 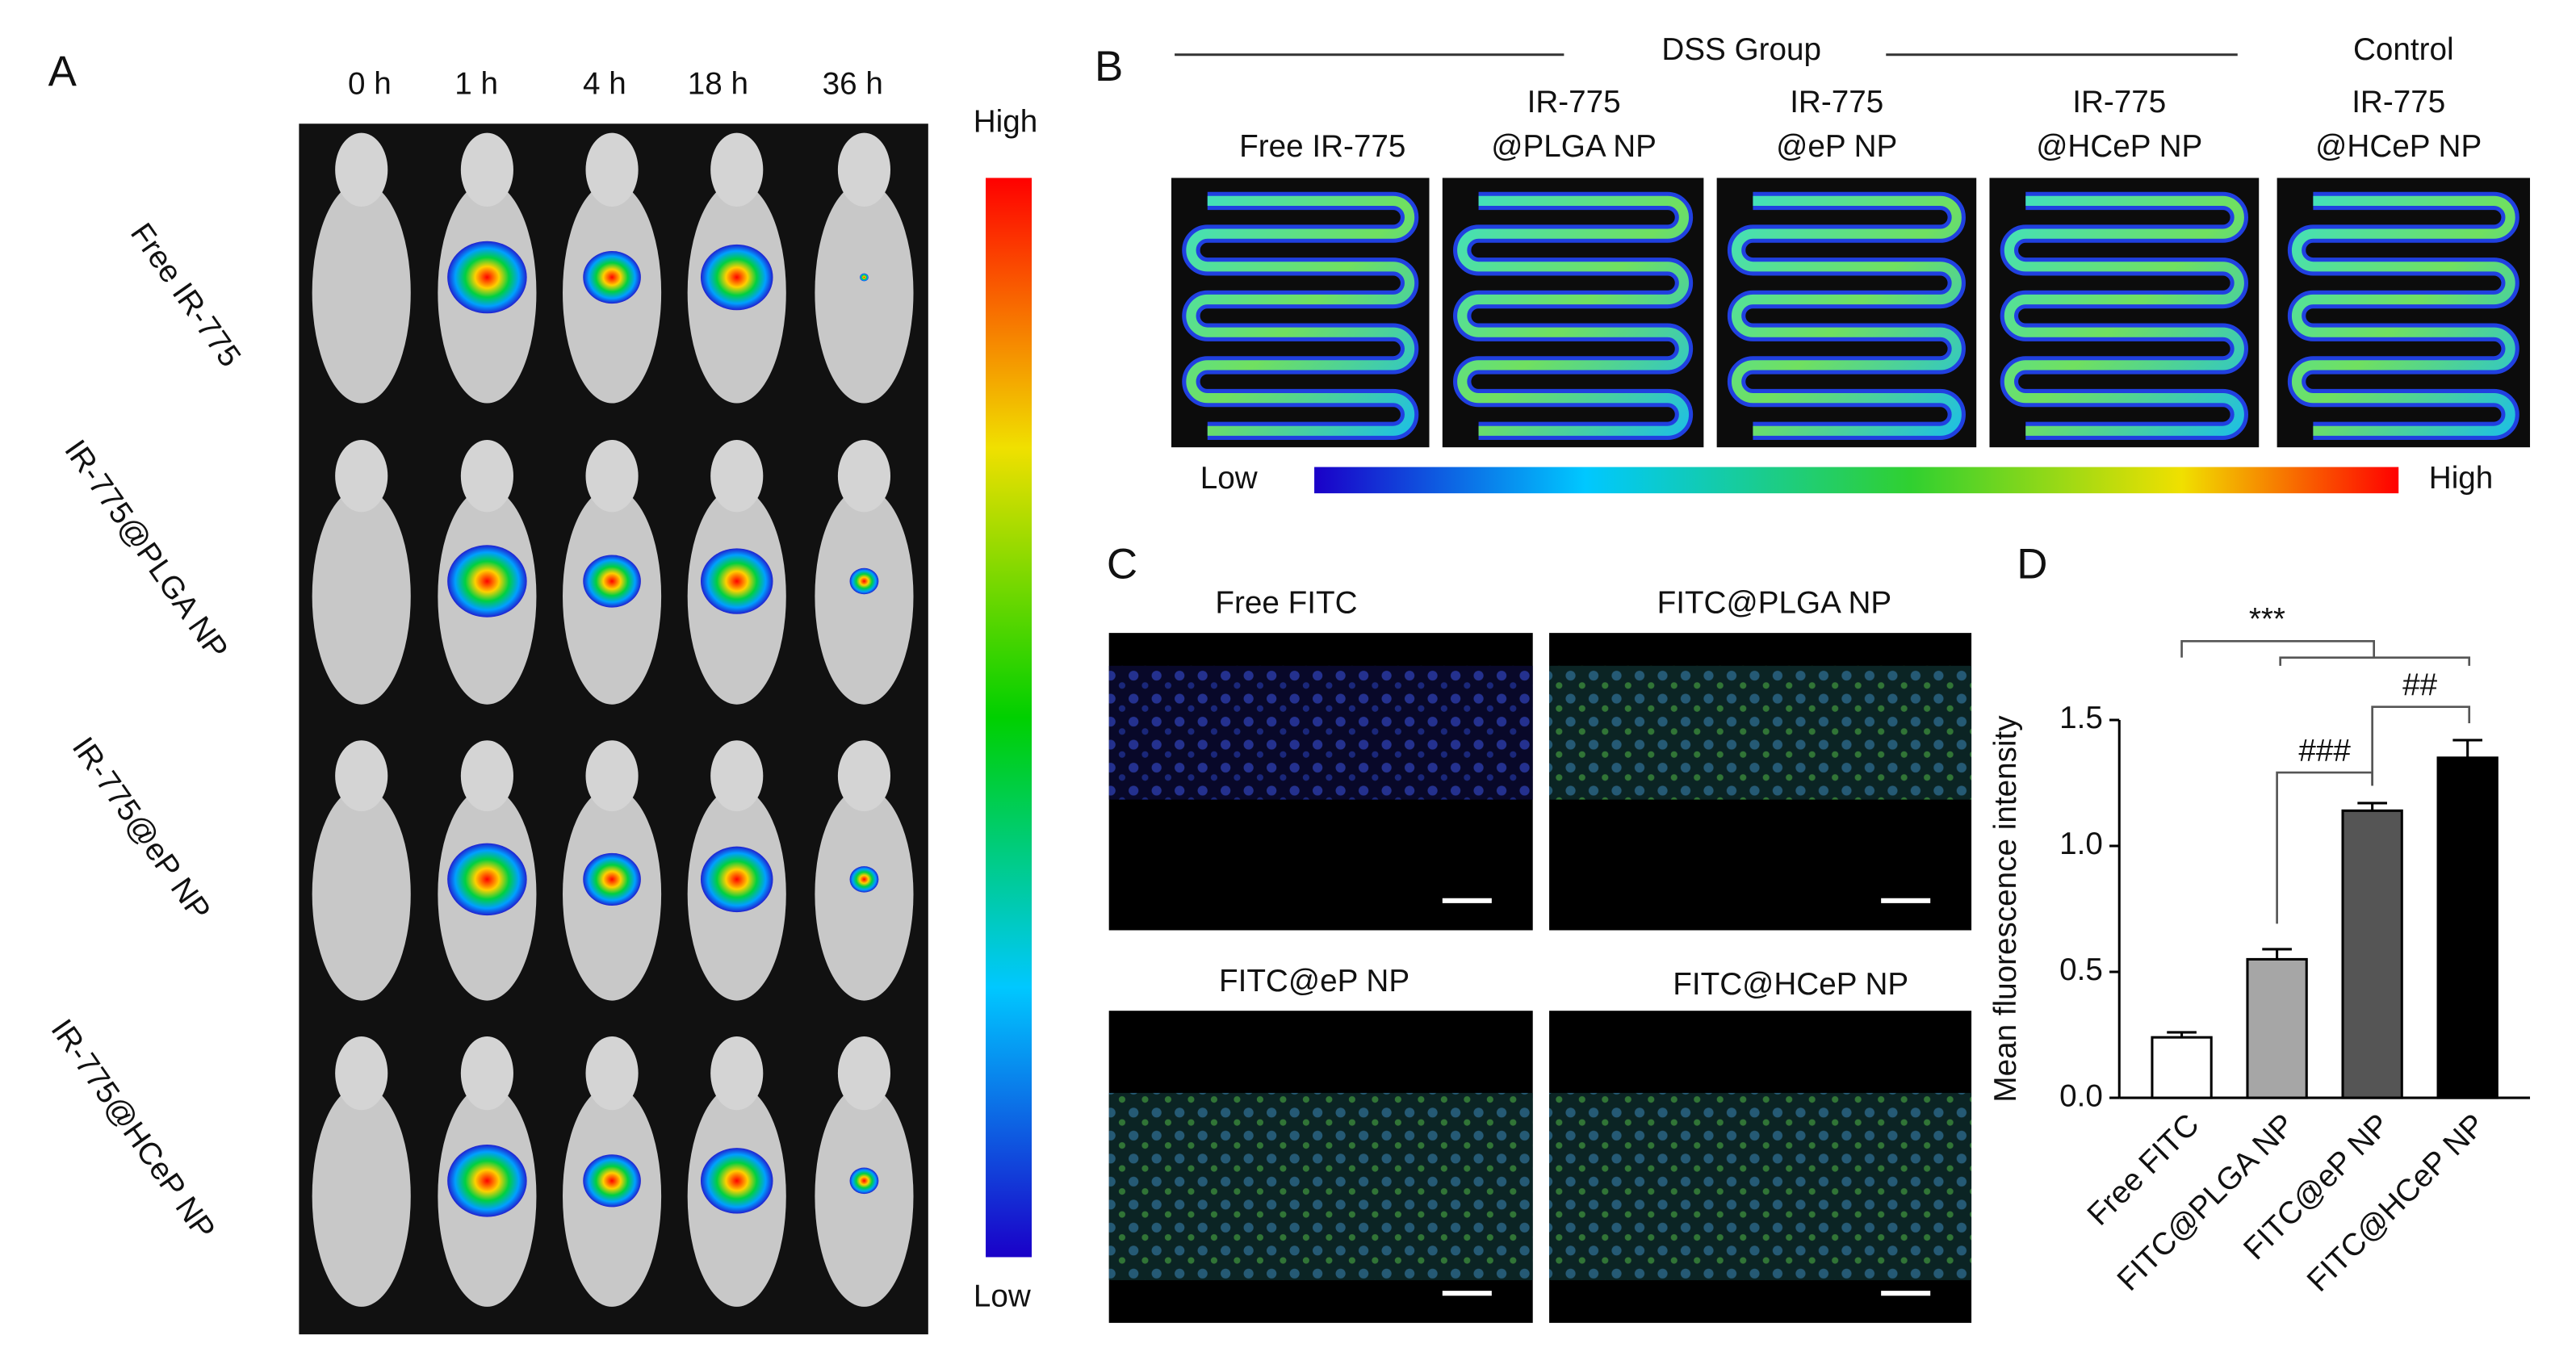 I want to click on sample-title: Free FITC, so click(x=1286, y=603).